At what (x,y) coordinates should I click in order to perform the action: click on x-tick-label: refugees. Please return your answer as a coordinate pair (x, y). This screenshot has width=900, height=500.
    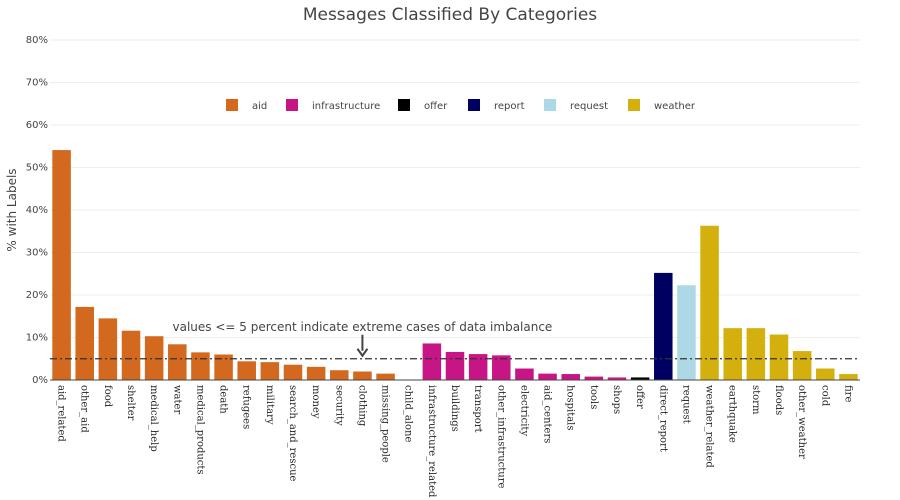
    Looking at the image, I should click on (246, 407).